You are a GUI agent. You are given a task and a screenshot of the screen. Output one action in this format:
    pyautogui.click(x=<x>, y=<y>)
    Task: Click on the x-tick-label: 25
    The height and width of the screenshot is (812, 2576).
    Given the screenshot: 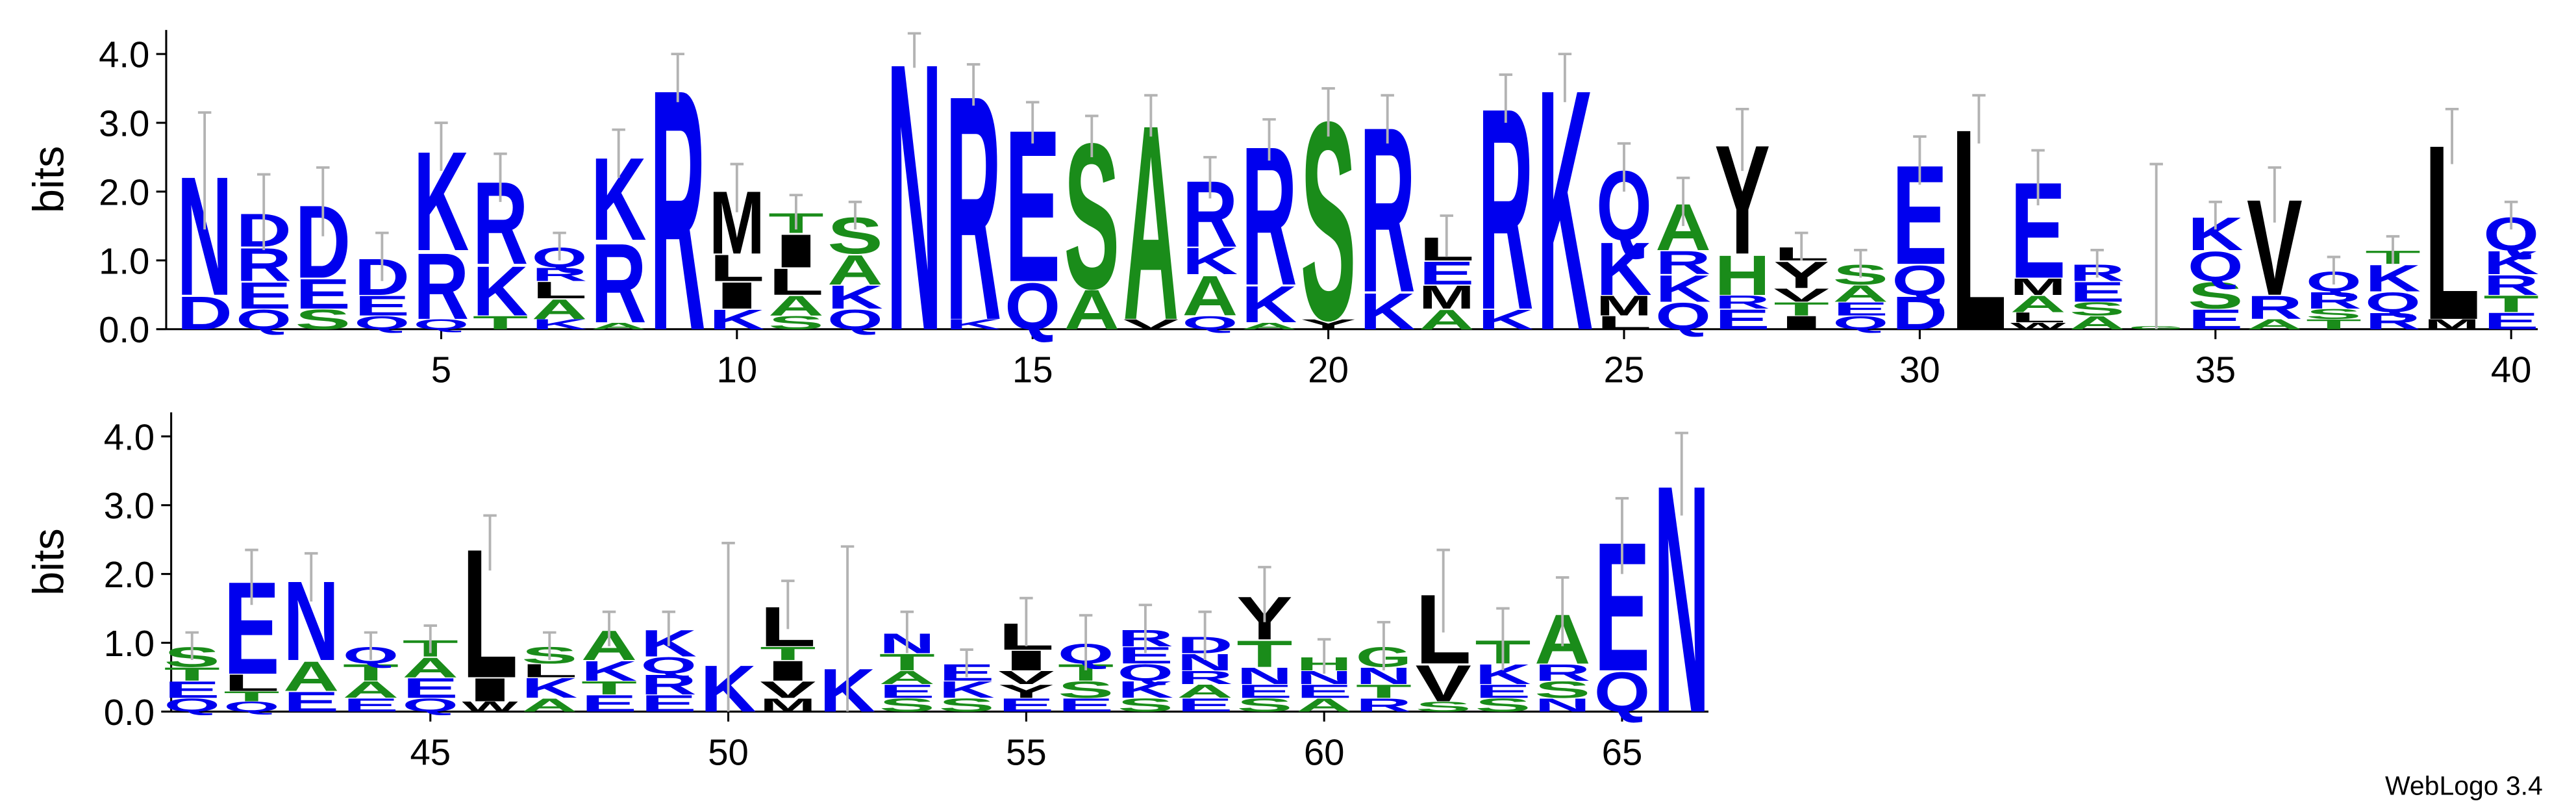 What is the action you would take?
    pyautogui.click(x=1624, y=369)
    